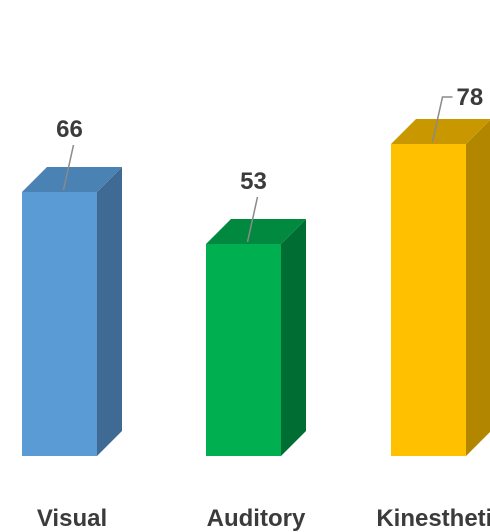 The height and width of the screenshot is (532, 490). What do you see at coordinates (256, 518) in the screenshot?
I see `category-label-auditory: Auditory` at bounding box center [256, 518].